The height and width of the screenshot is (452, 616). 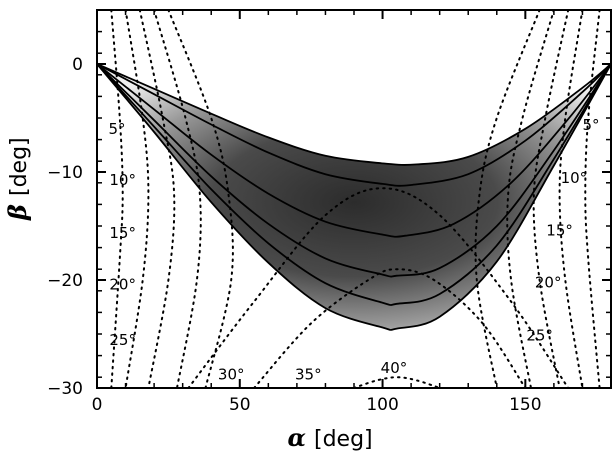 I want to click on x-tick-label: 50, so click(x=240, y=405).